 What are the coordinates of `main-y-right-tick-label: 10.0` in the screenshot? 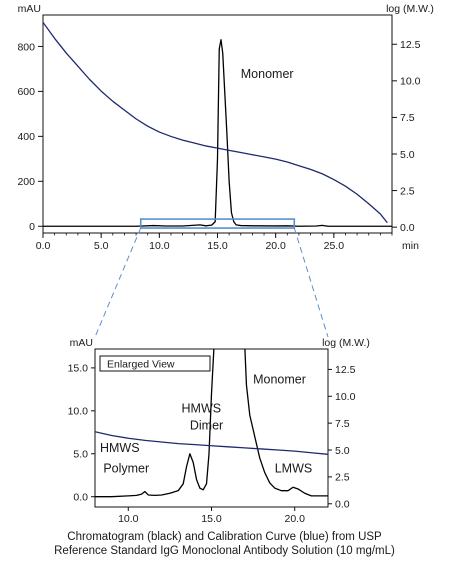 It's located at (410, 82).